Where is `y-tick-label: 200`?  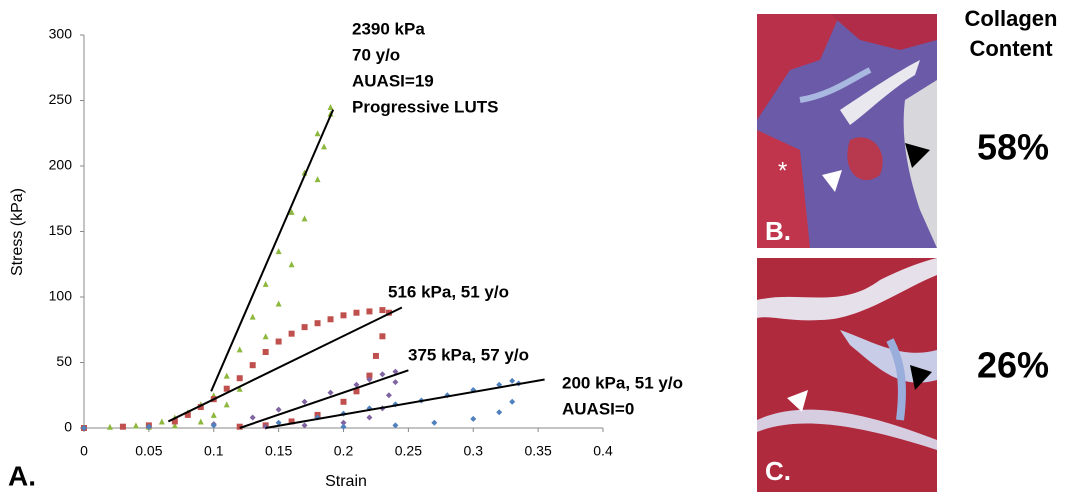 y-tick-label: 200 is located at coordinates (61, 165).